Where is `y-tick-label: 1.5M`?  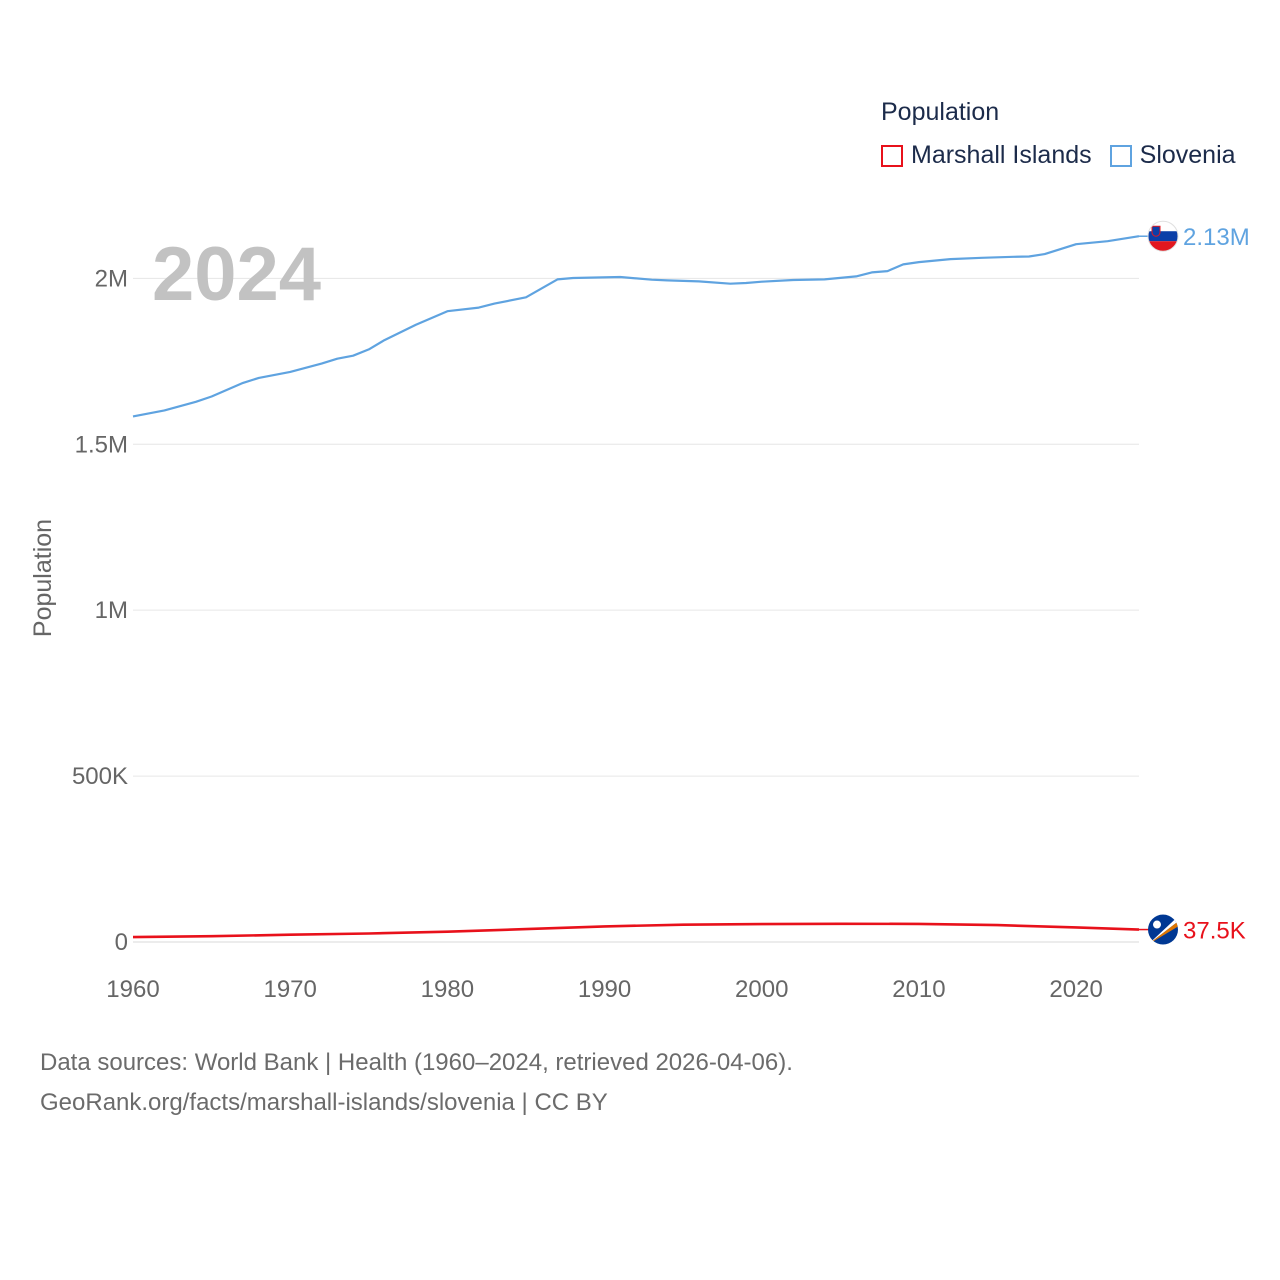 y-tick-label: 1.5M is located at coordinates (101, 444).